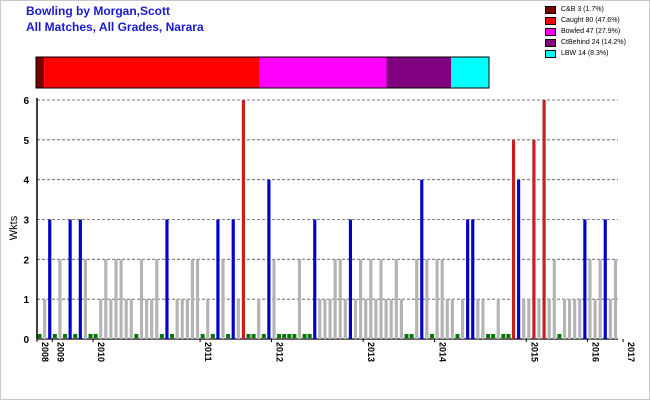  What do you see at coordinates (534, 352) in the screenshot?
I see `x-tick-label: 2015` at bounding box center [534, 352].